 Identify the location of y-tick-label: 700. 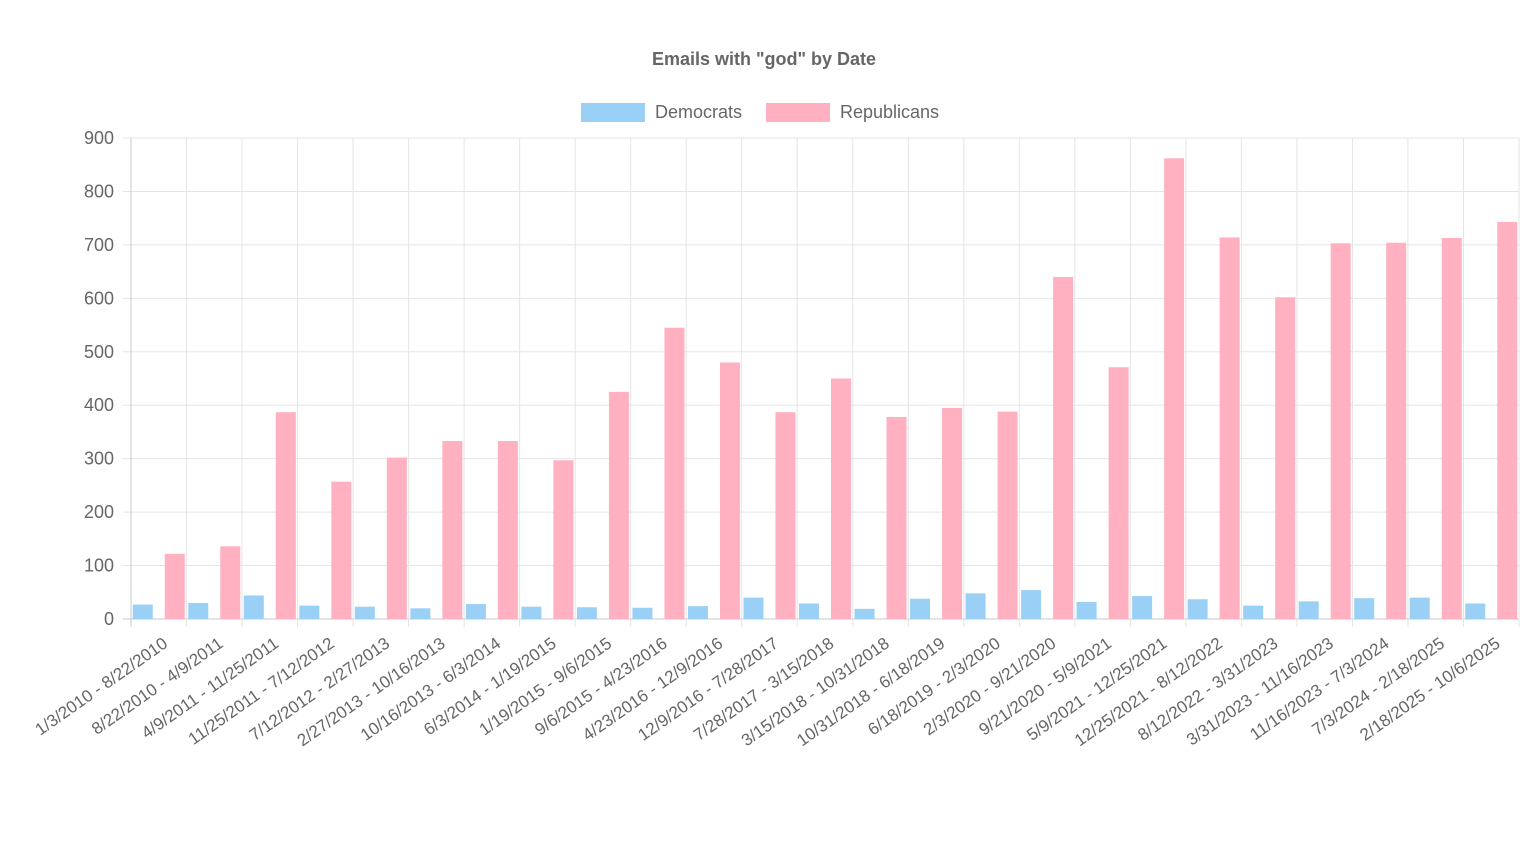
(99, 245).